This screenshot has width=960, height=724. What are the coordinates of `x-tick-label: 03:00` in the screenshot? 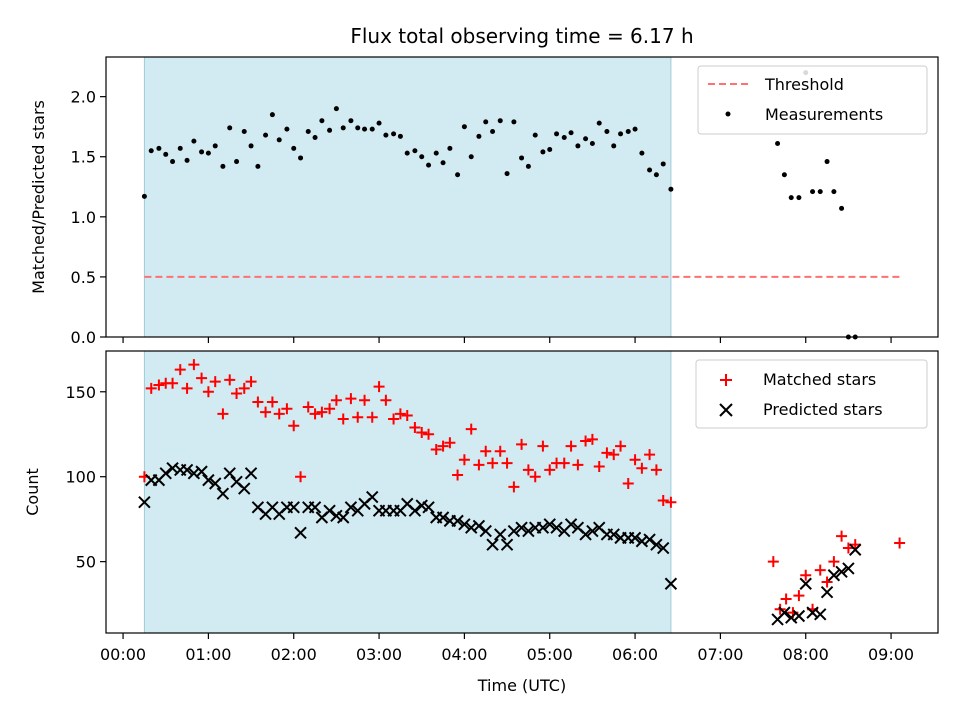 It's located at (379, 654).